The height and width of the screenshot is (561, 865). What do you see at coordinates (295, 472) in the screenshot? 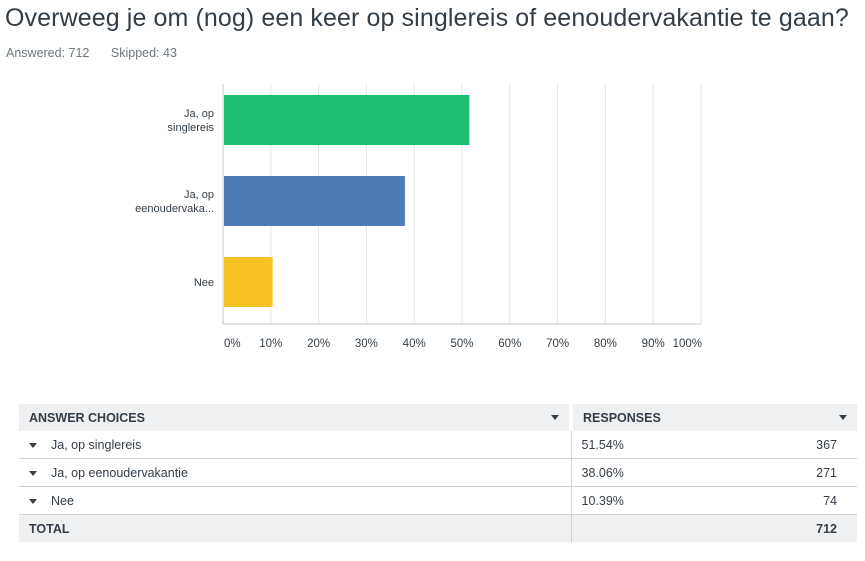
I see `answer-cell: Ja, op eenoudervakantie` at bounding box center [295, 472].